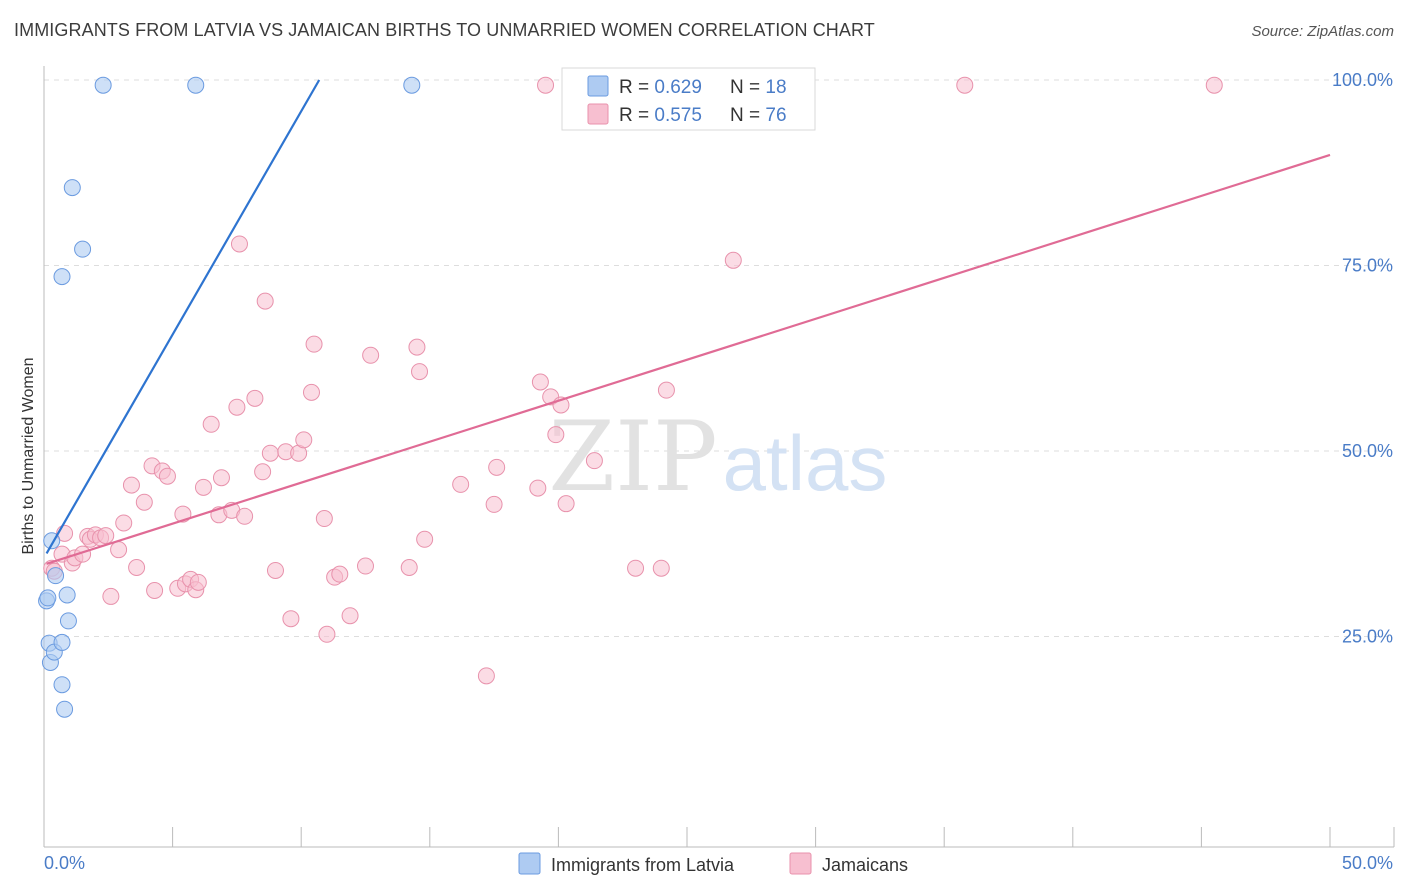 Image resolution: width=1406 pixels, height=892 pixels. What do you see at coordinates (643, 865) in the screenshot?
I see `legend-label-latvia: Immigrants from Latvia` at bounding box center [643, 865].